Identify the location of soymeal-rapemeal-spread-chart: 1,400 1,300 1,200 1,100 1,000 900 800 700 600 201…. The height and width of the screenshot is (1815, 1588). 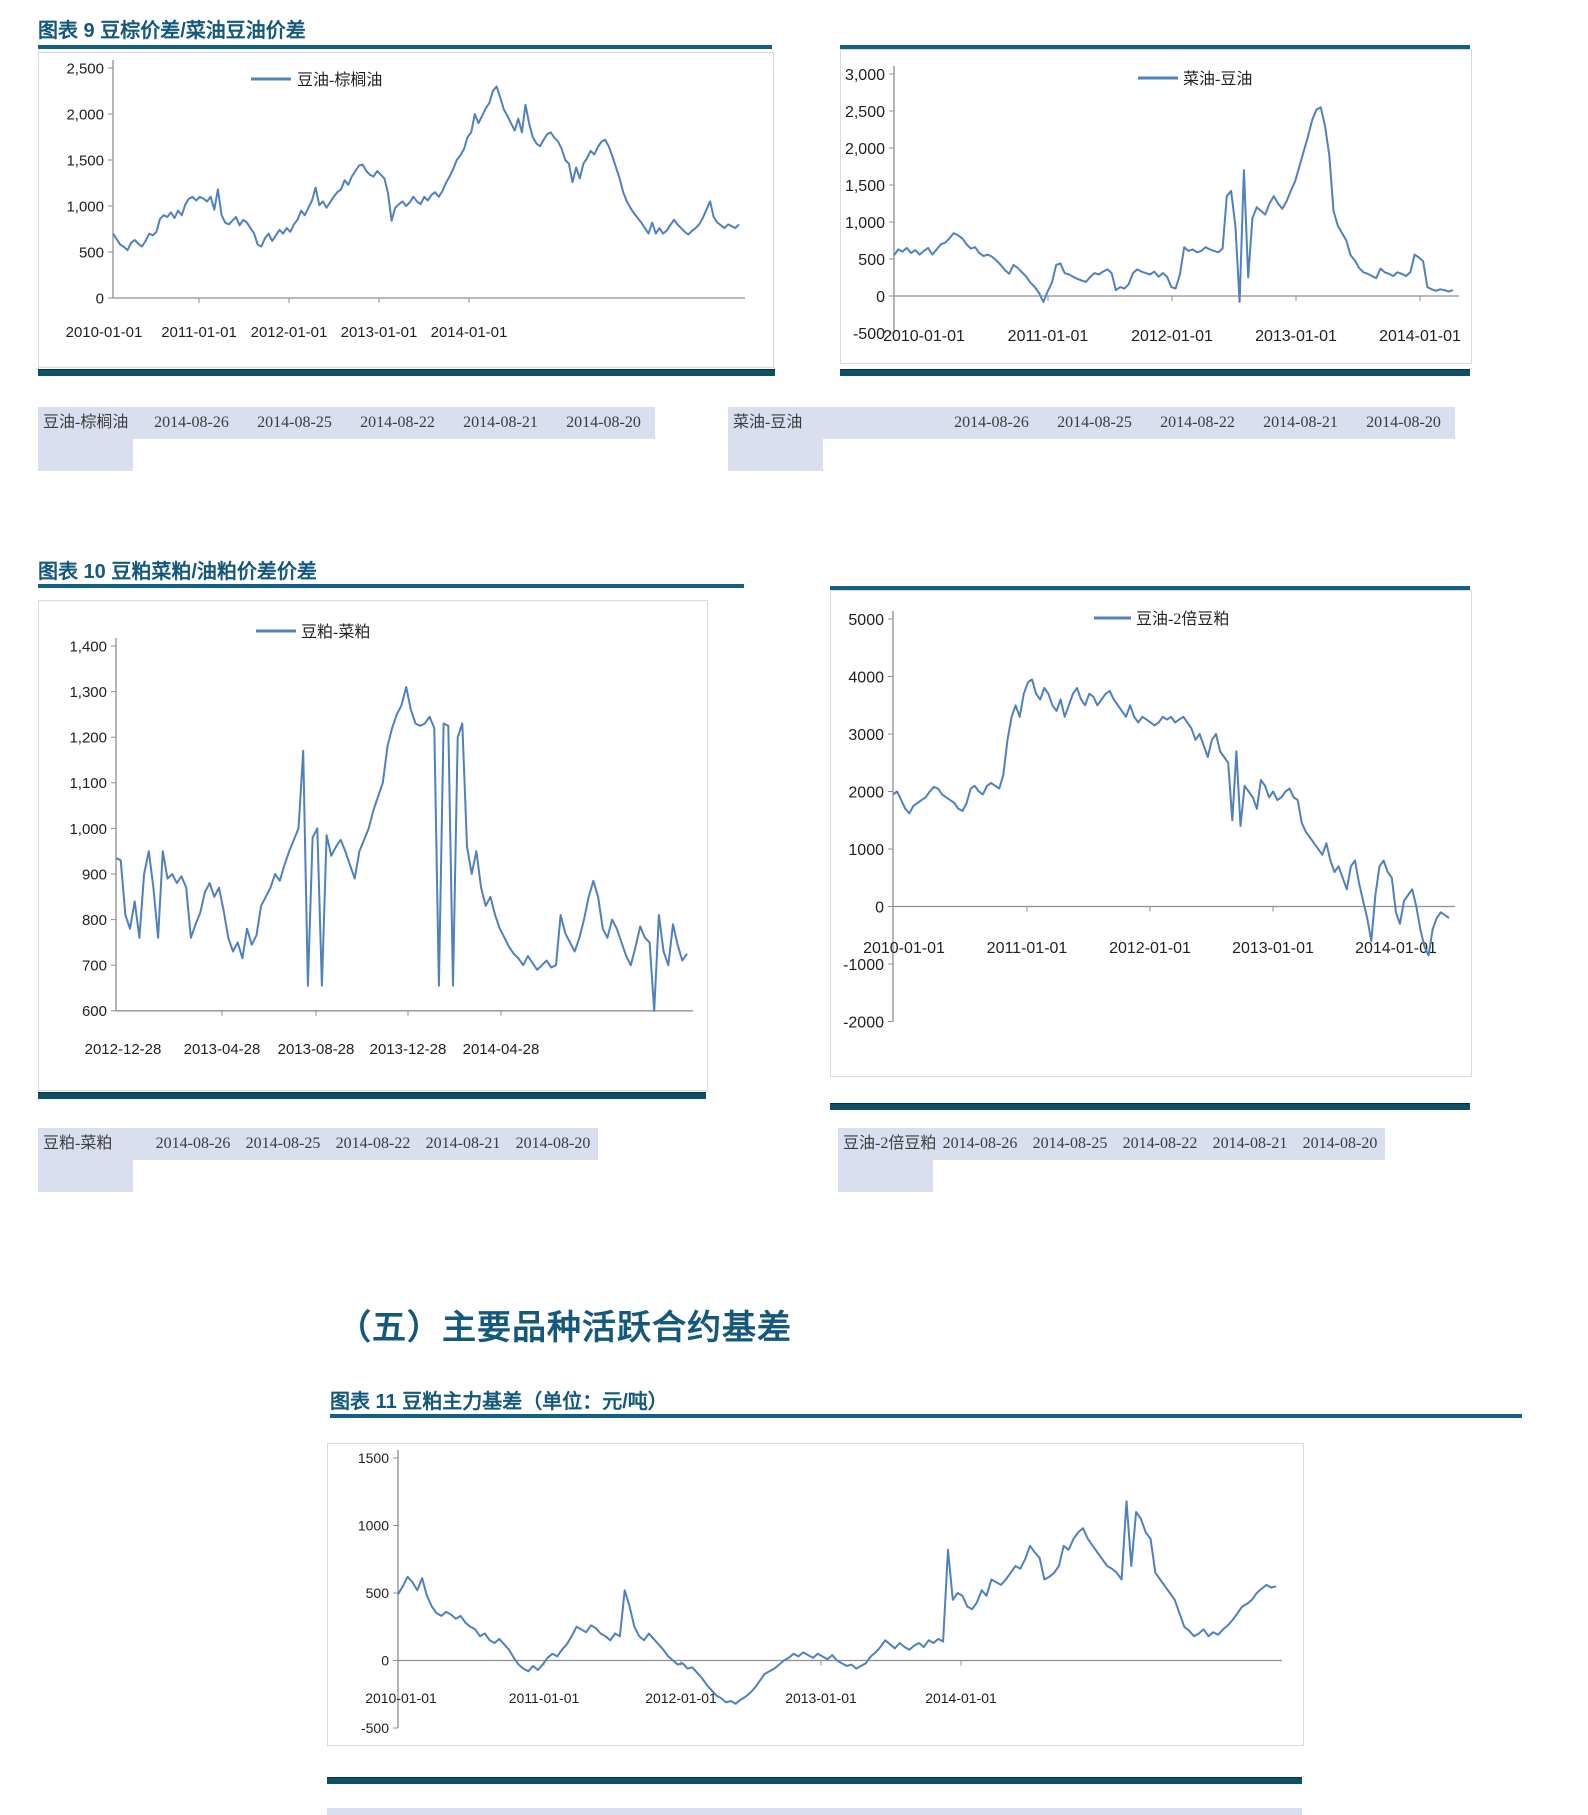
(373, 845).